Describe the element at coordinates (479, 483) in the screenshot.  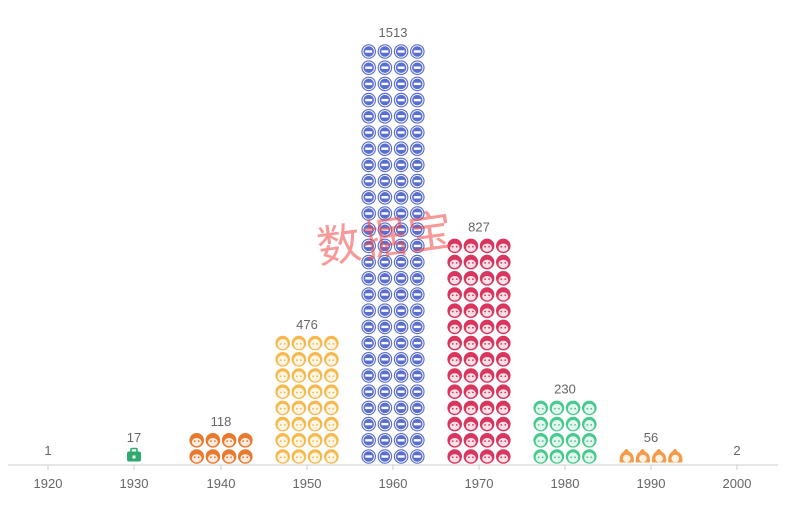
I see `x-tick-label: 1970` at that location.